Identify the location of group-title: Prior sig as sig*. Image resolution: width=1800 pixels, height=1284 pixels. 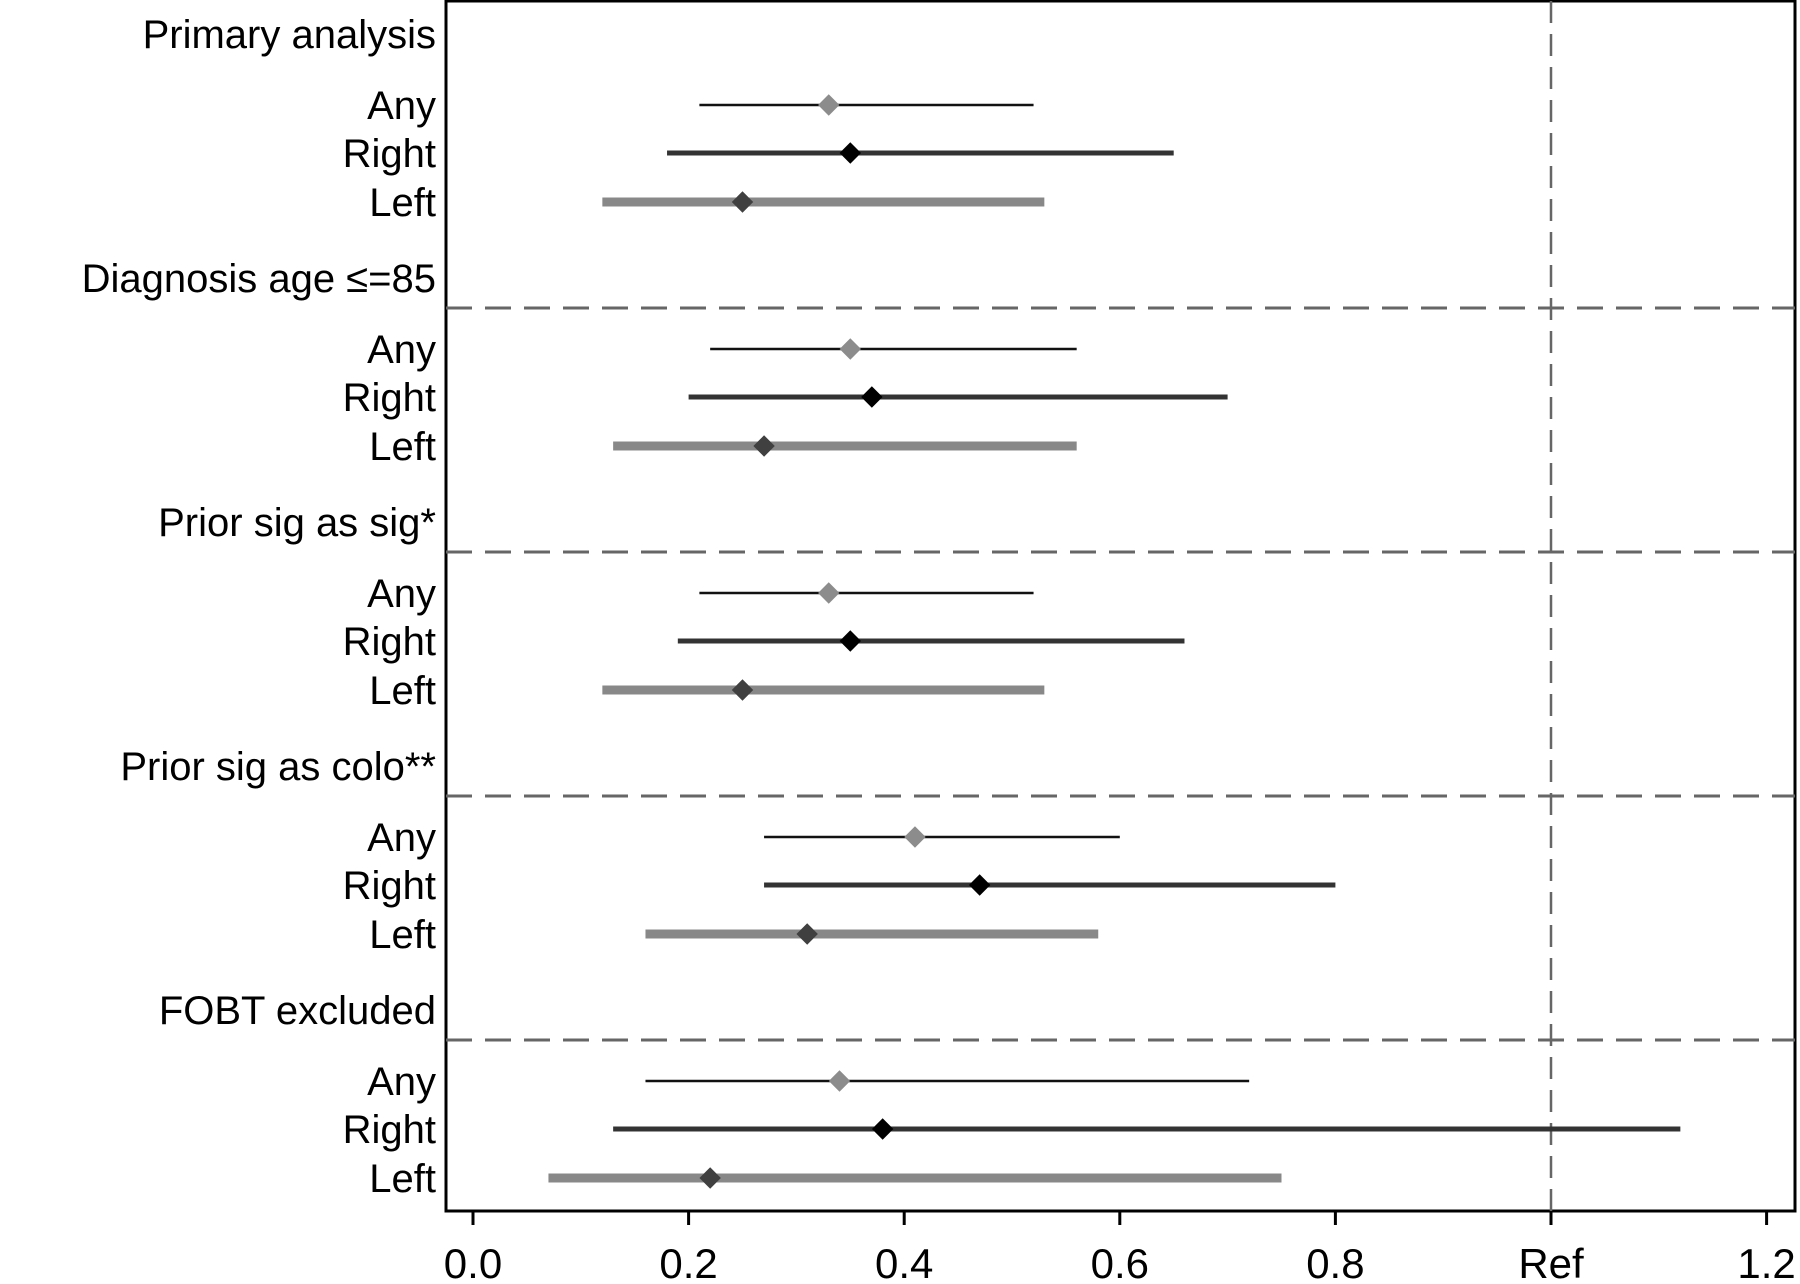
(297, 523).